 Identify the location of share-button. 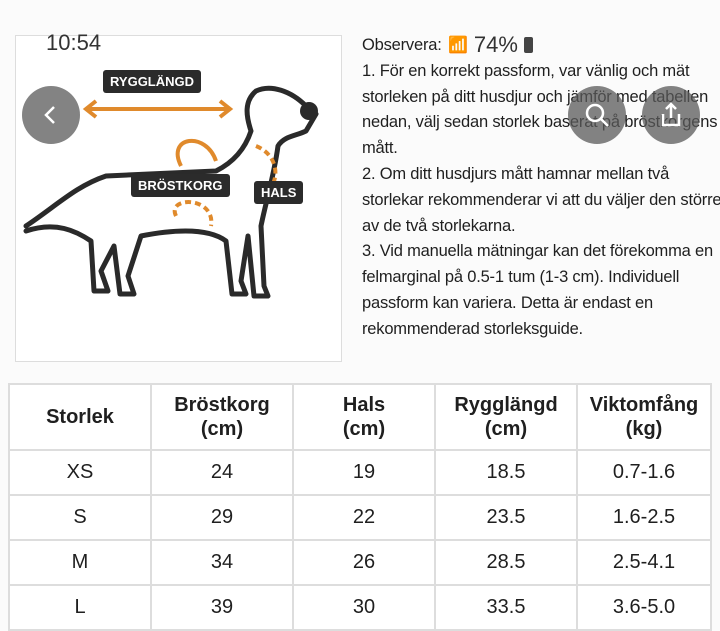
(671, 115).